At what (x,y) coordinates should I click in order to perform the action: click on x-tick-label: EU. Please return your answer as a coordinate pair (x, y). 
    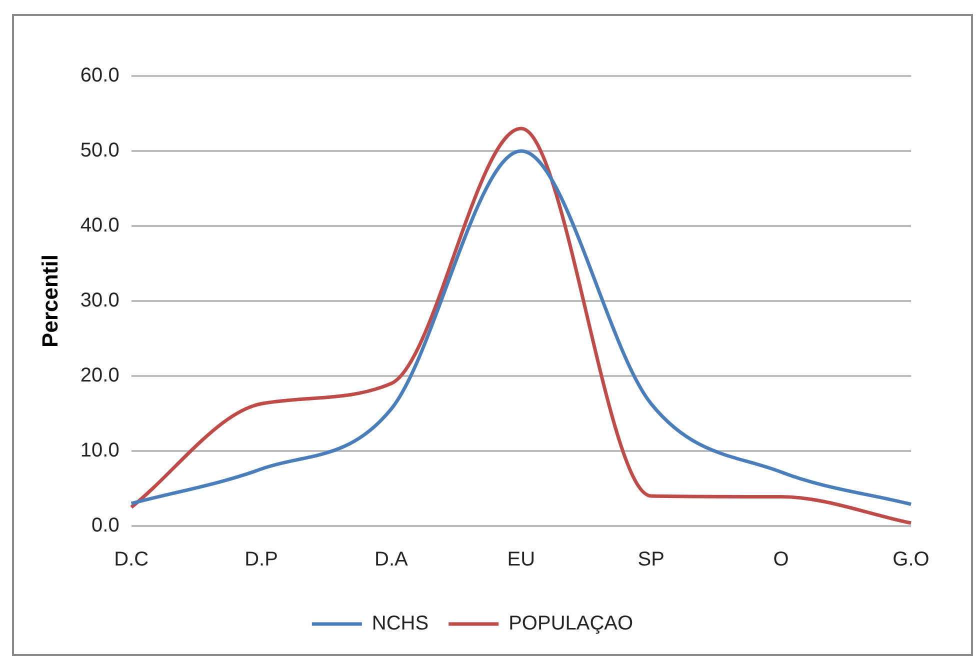
    Looking at the image, I should click on (521, 559).